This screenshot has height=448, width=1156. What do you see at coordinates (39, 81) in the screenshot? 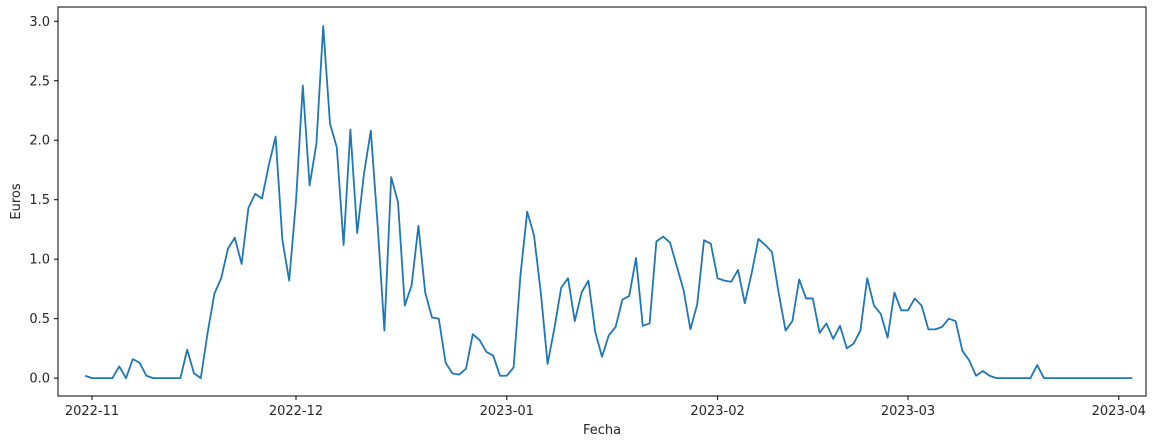
I see `y-tick-label: 2.5` at bounding box center [39, 81].